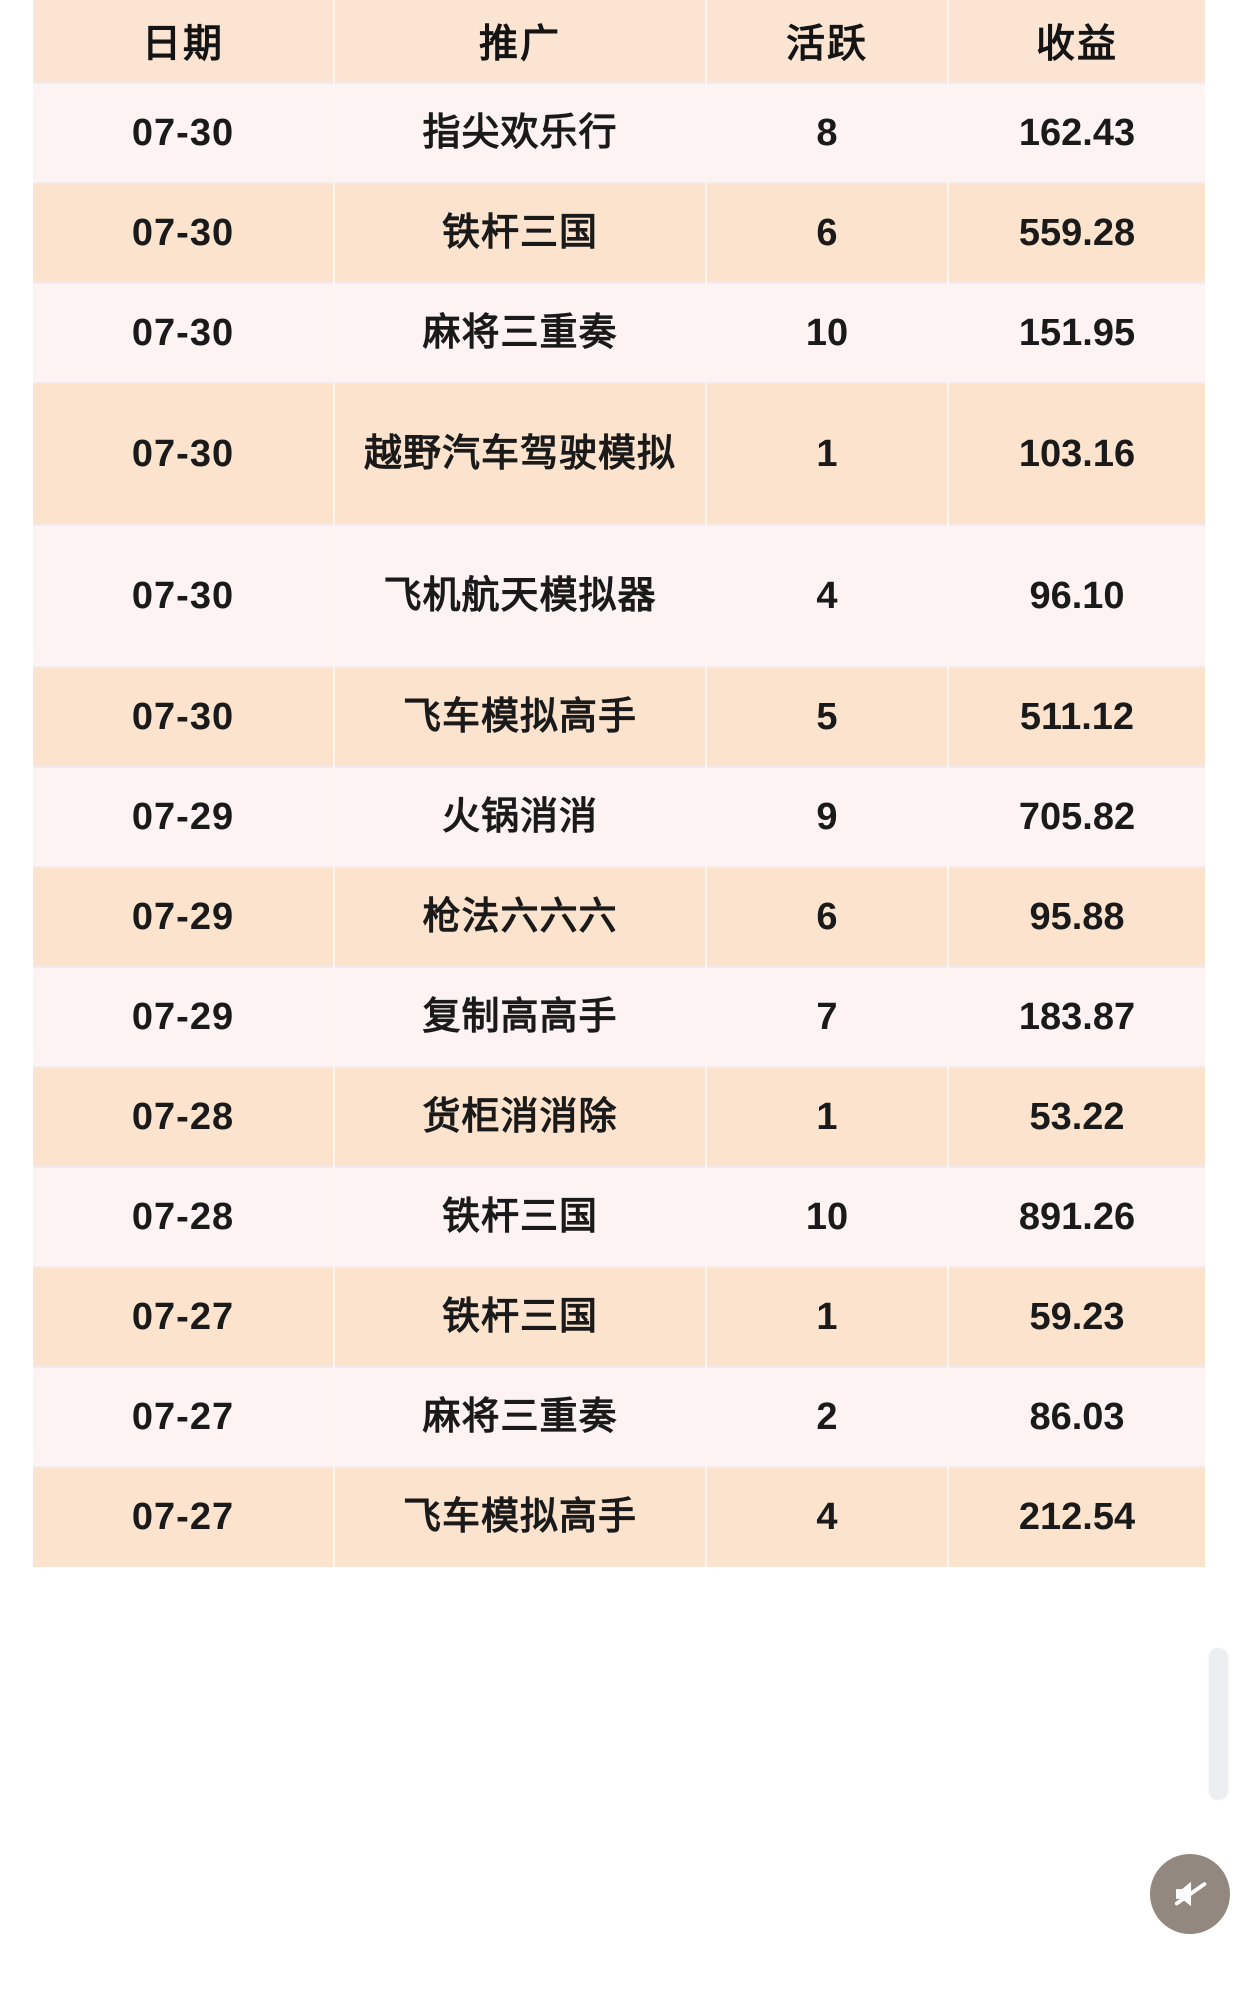  What do you see at coordinates (620, 2004) in the screenshot?
I see `page-bottom-edge` at bounding box center [620, 2004].